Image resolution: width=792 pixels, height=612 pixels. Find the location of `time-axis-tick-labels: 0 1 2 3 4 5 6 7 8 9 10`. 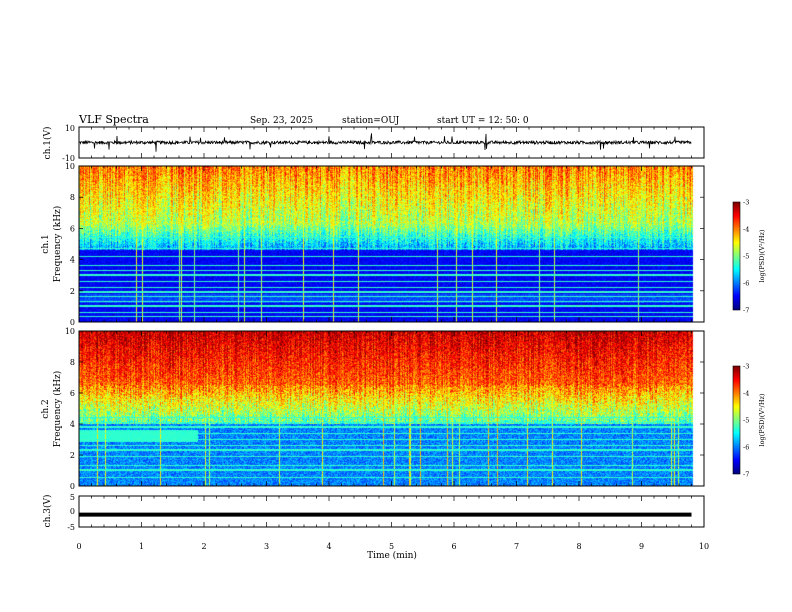

time-axis-tick-labels: 0 1 2 3 4 5 6 7 8 9 10 is located at coordinates (392, 546).